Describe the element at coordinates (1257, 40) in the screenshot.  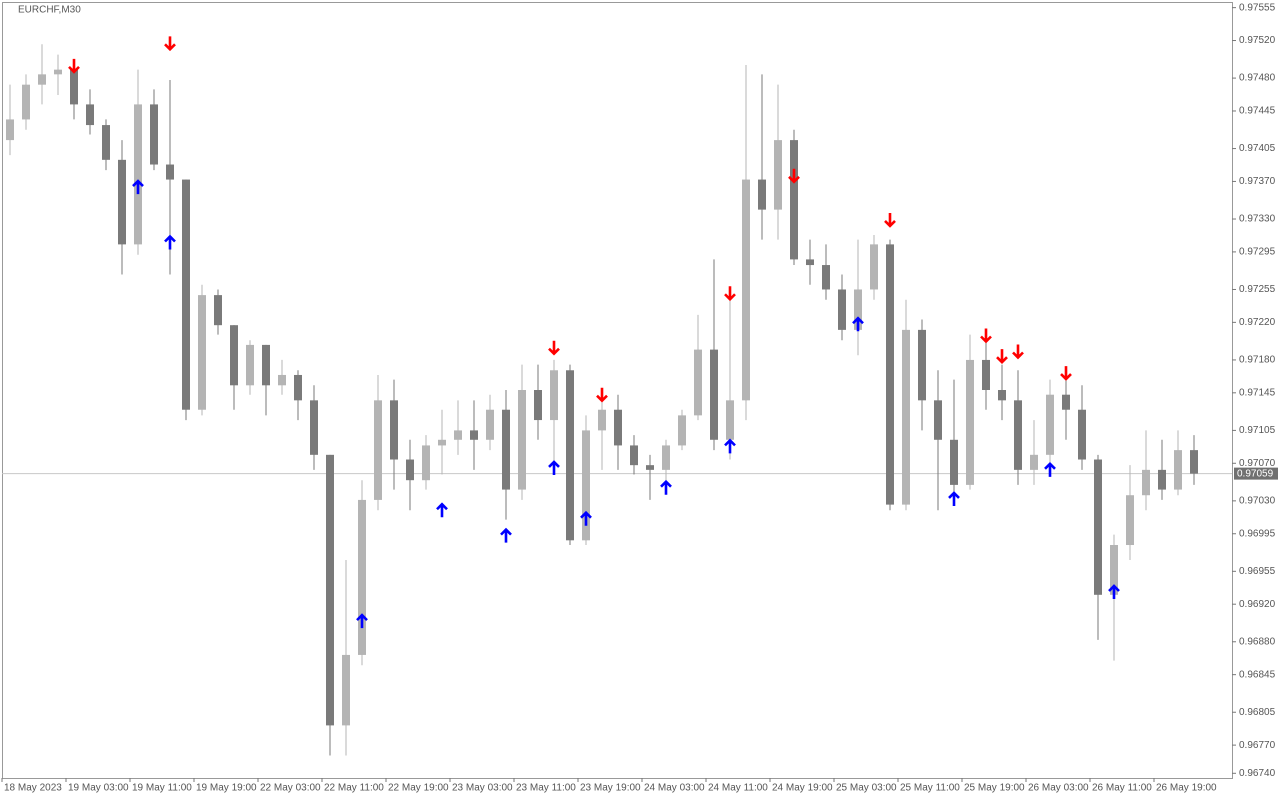
I see `y-tick-label: 0.97520` at that location.